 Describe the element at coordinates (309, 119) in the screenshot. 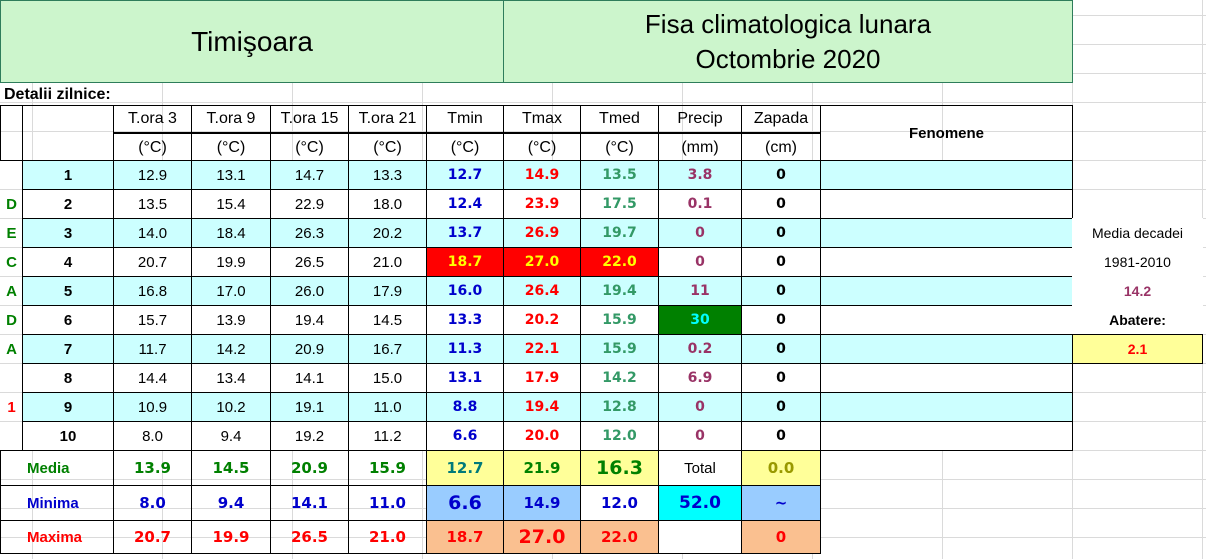

I see `column-header: T.ora 15` at that location.